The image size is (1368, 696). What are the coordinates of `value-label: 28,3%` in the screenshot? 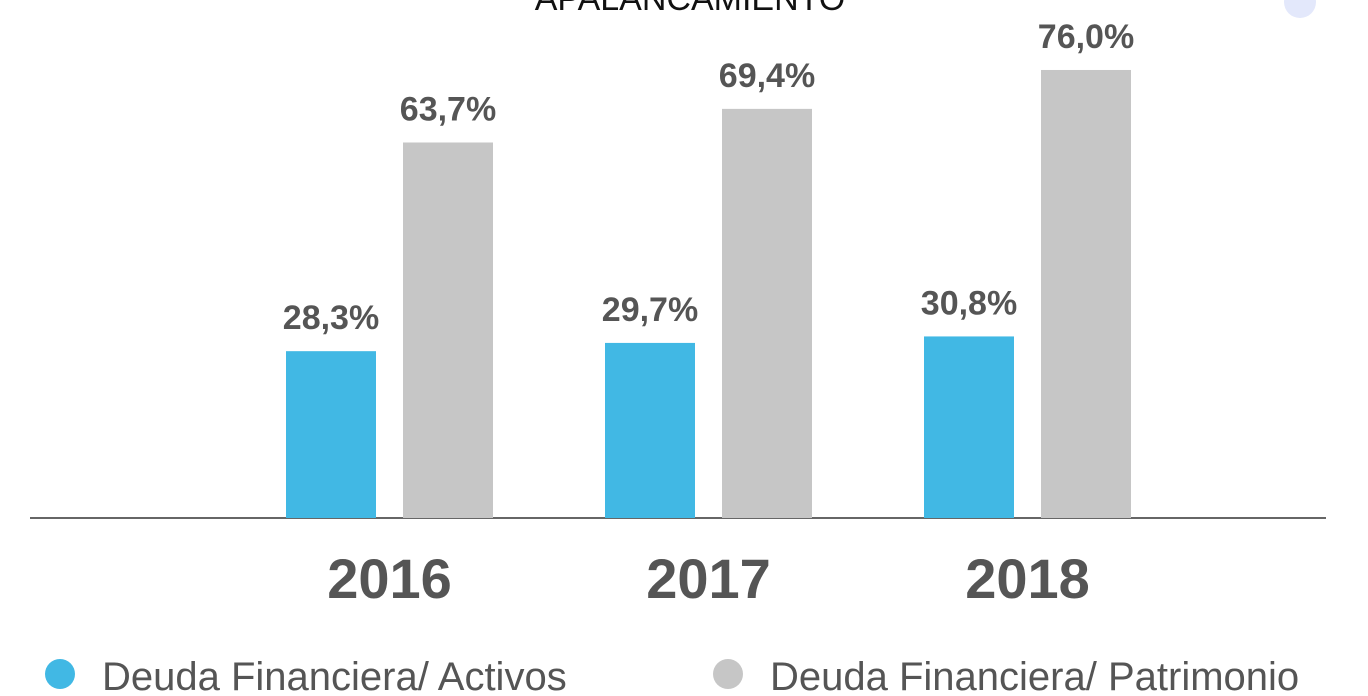 It's located at (331, 318).